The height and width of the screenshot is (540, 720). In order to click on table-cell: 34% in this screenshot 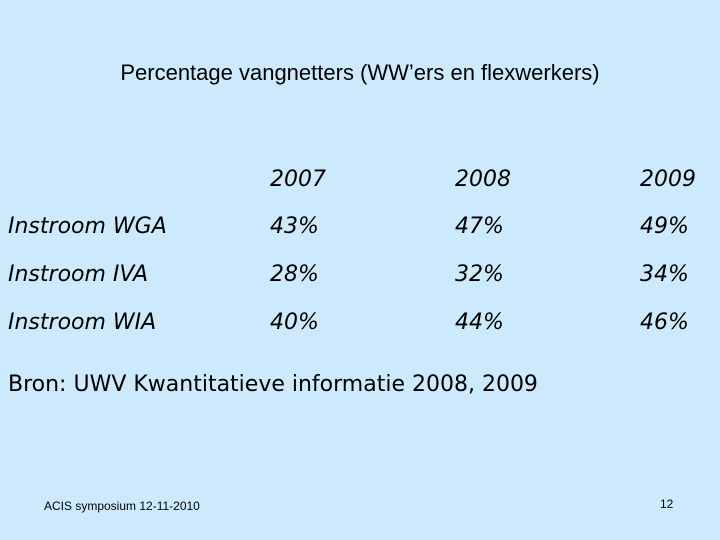, I will do `click(664, 274)`.